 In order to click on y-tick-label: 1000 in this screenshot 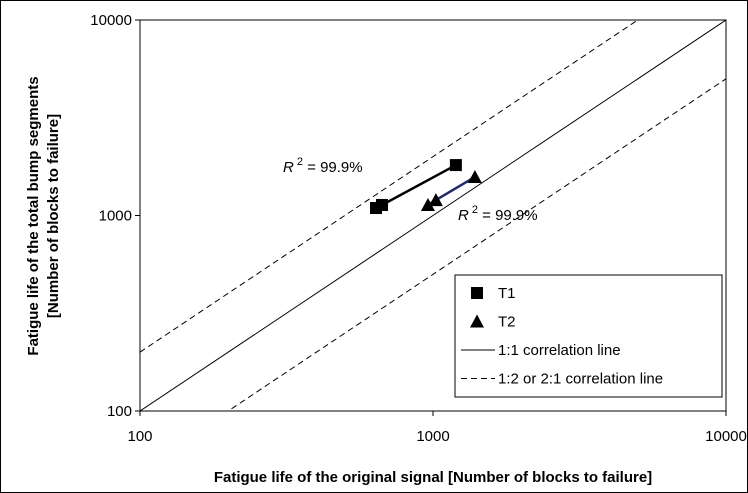, I will do `click(115, 216)`.